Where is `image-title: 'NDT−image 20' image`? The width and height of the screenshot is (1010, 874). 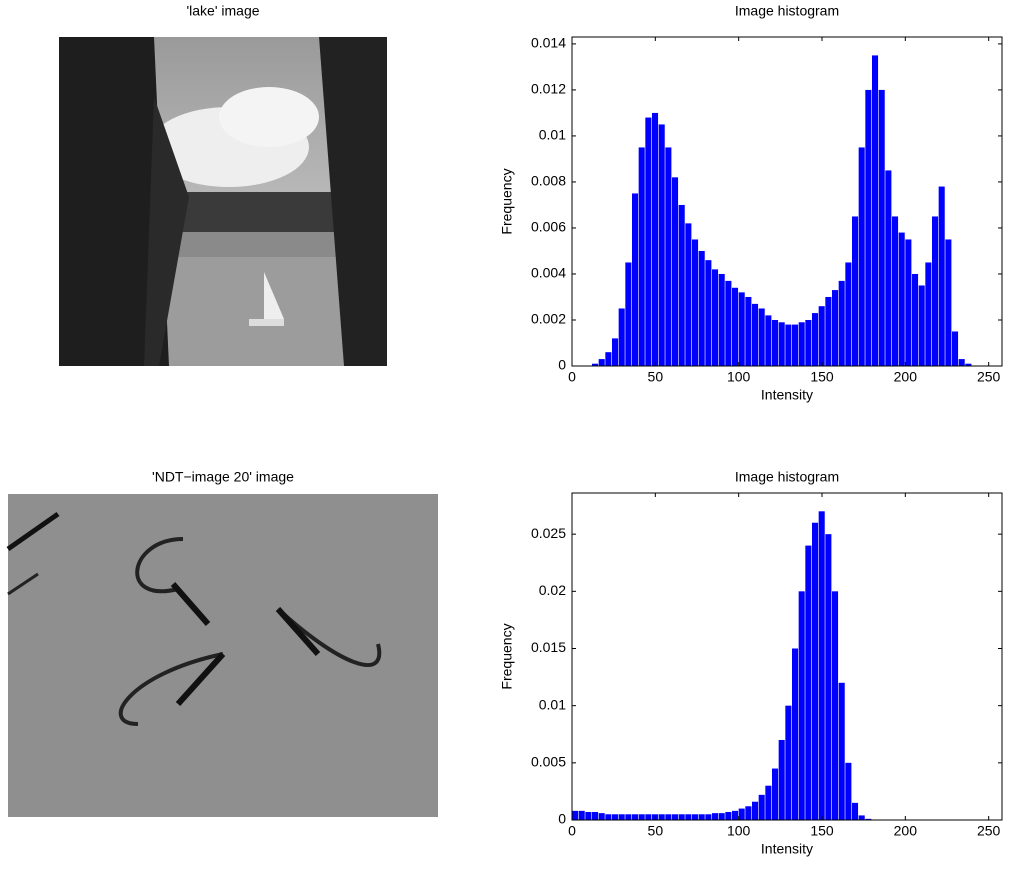 image-title: 'NDT−image 20' image is located at coordinates (223, 477).